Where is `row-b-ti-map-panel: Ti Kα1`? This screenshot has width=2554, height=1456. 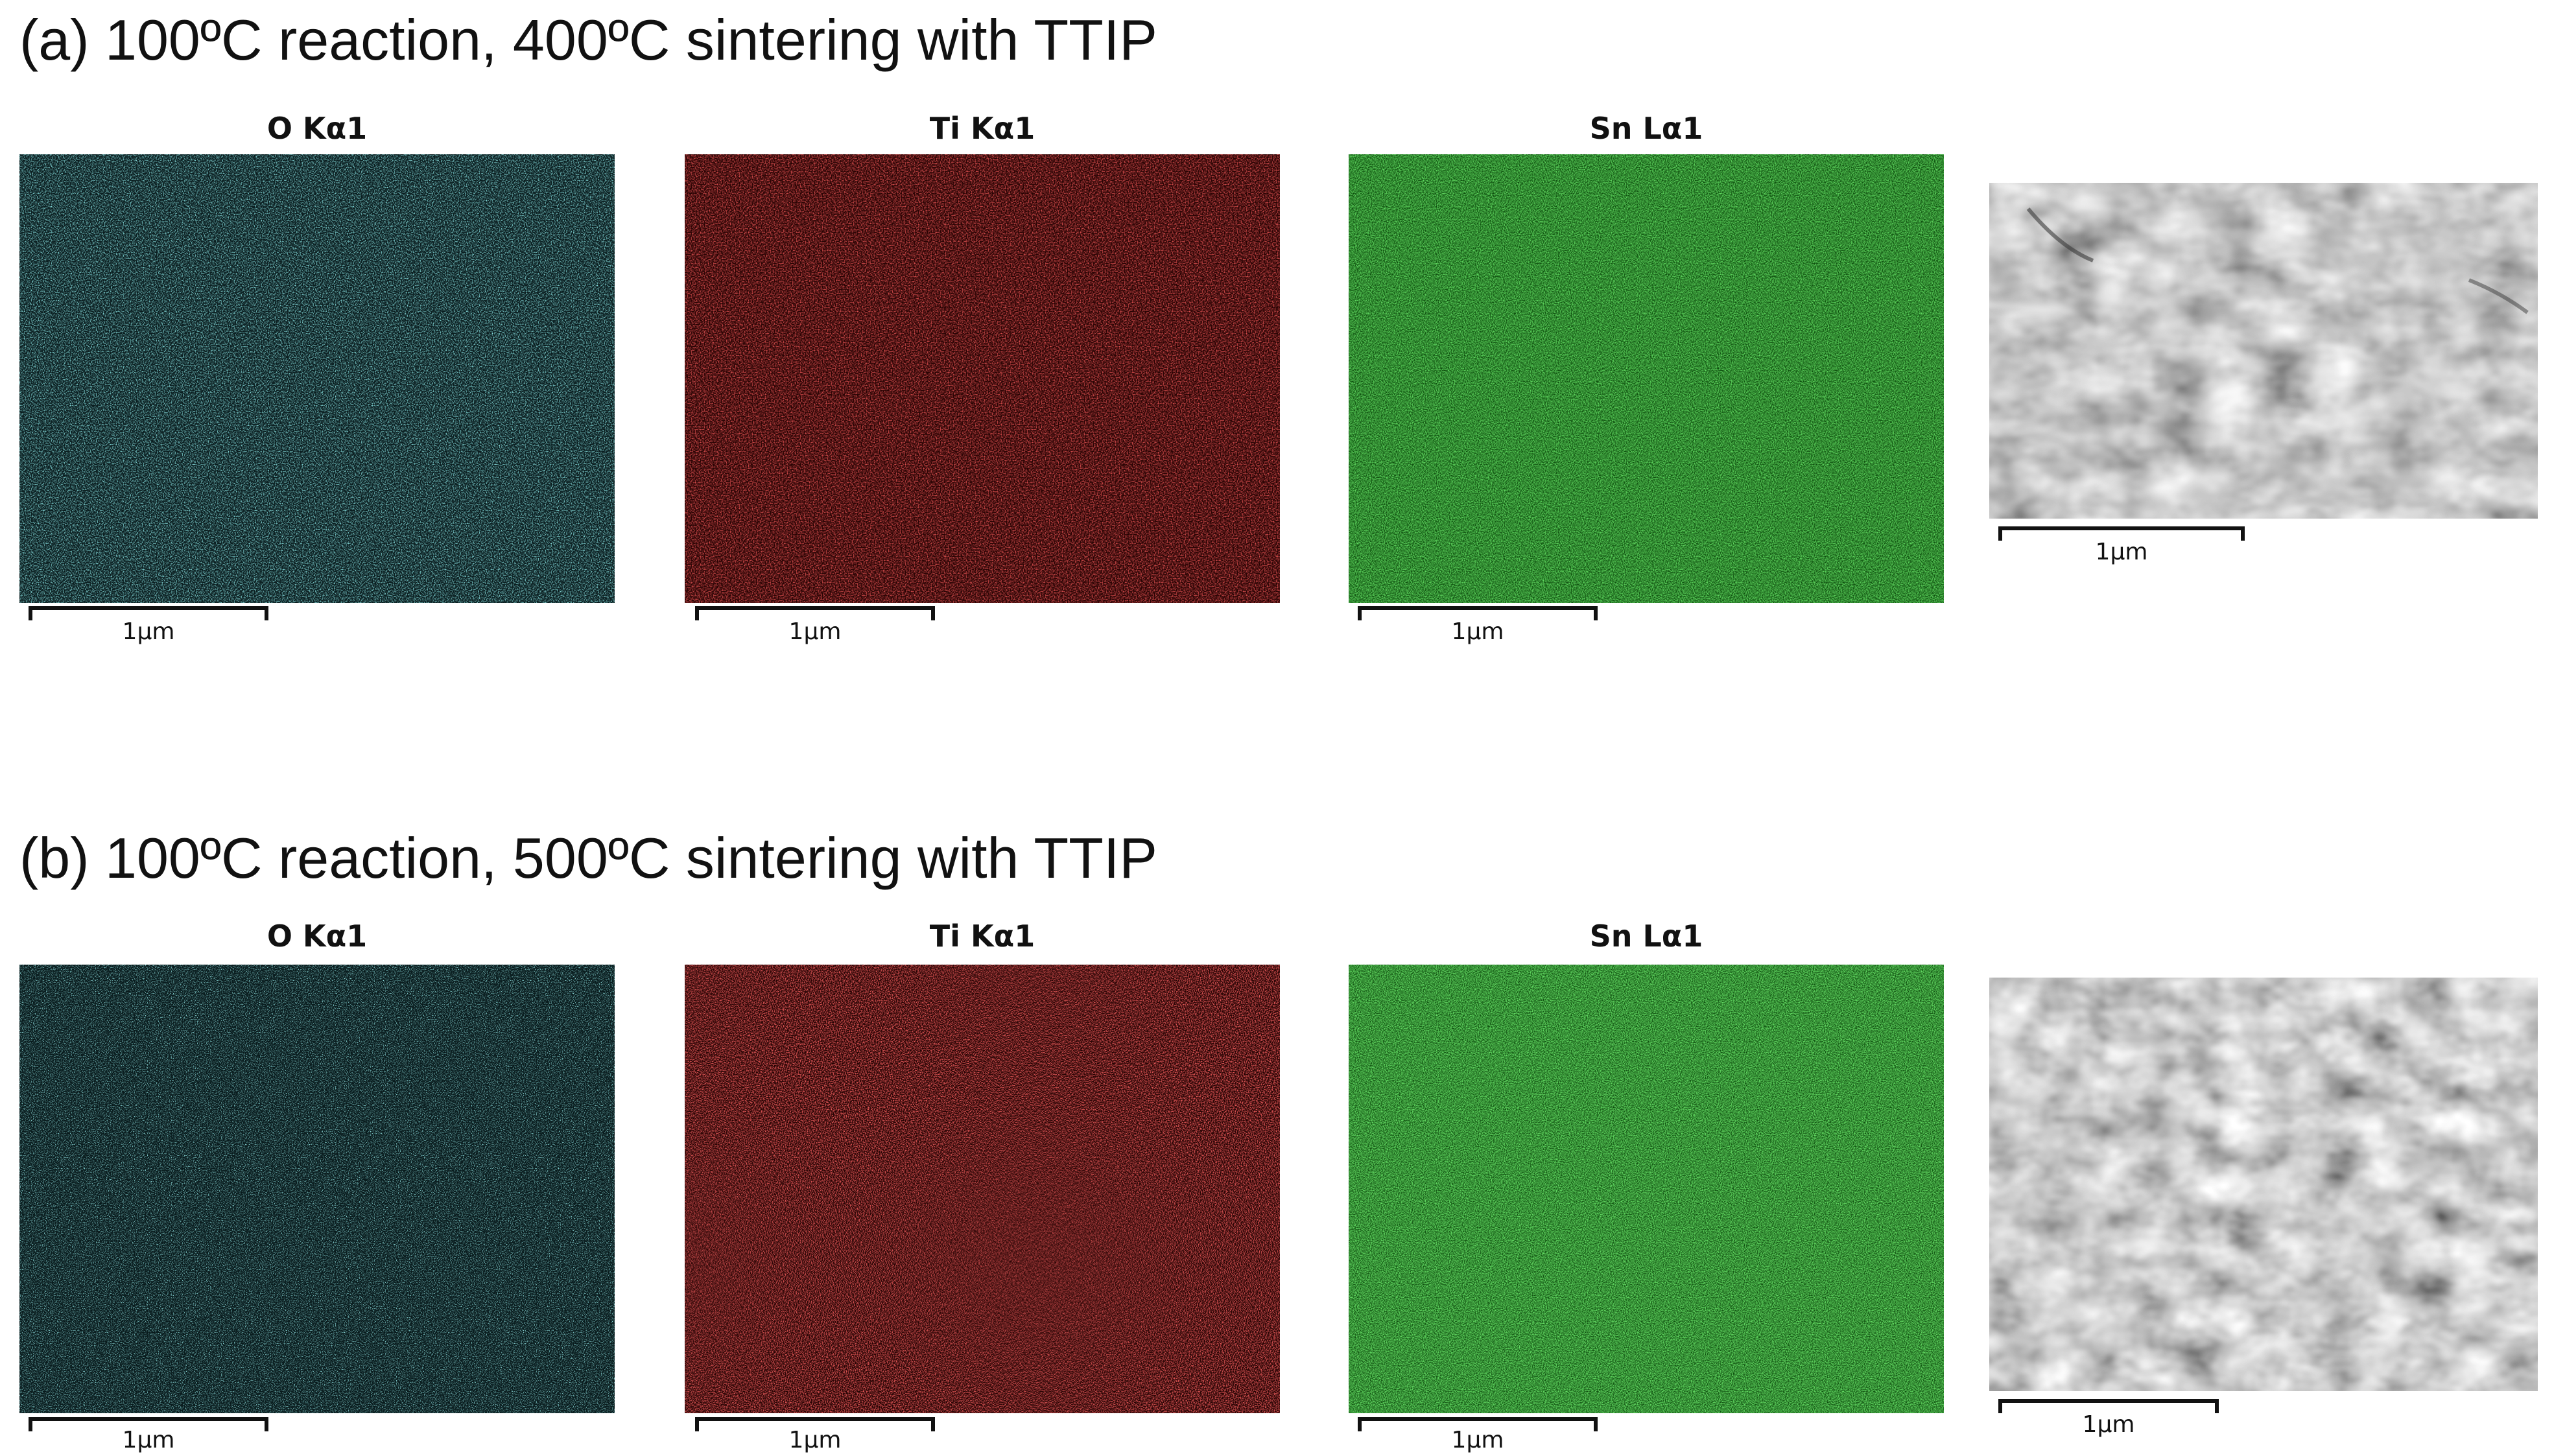 row-b-ti-map-panel: Ti Kα1 is located at coordinates (982, 1163).